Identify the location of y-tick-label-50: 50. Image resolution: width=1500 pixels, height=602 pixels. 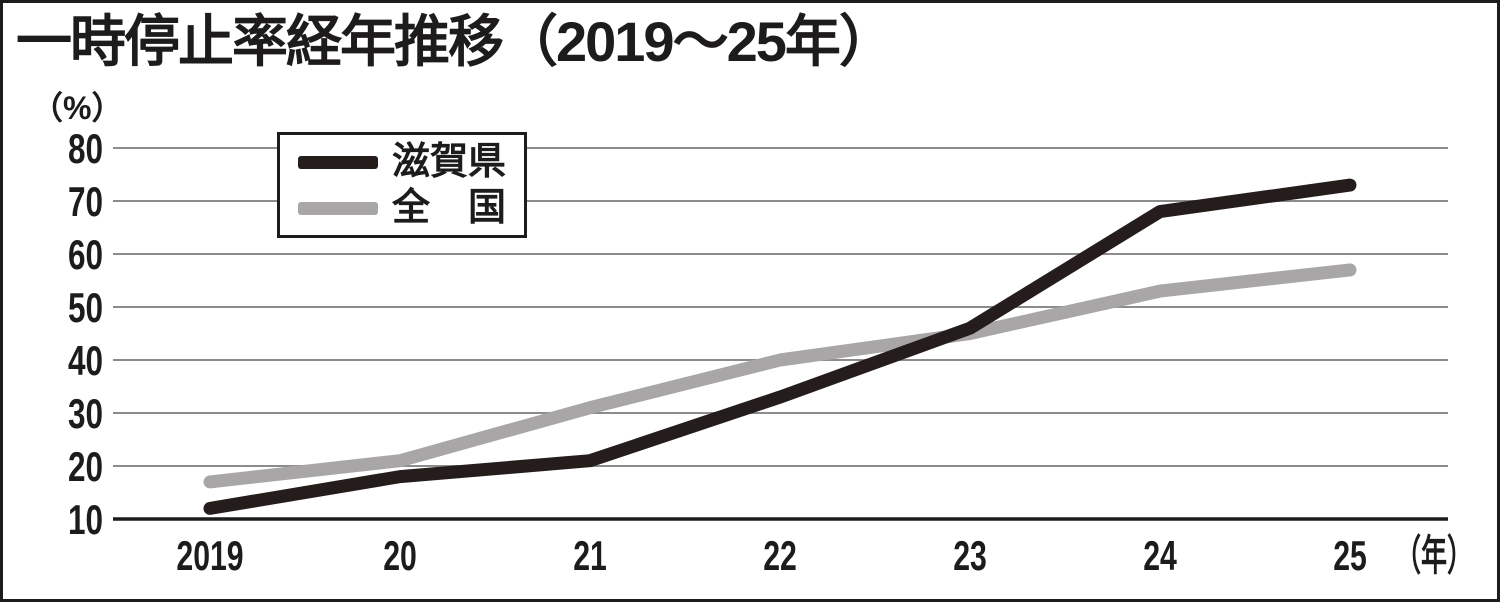
(85, 308).